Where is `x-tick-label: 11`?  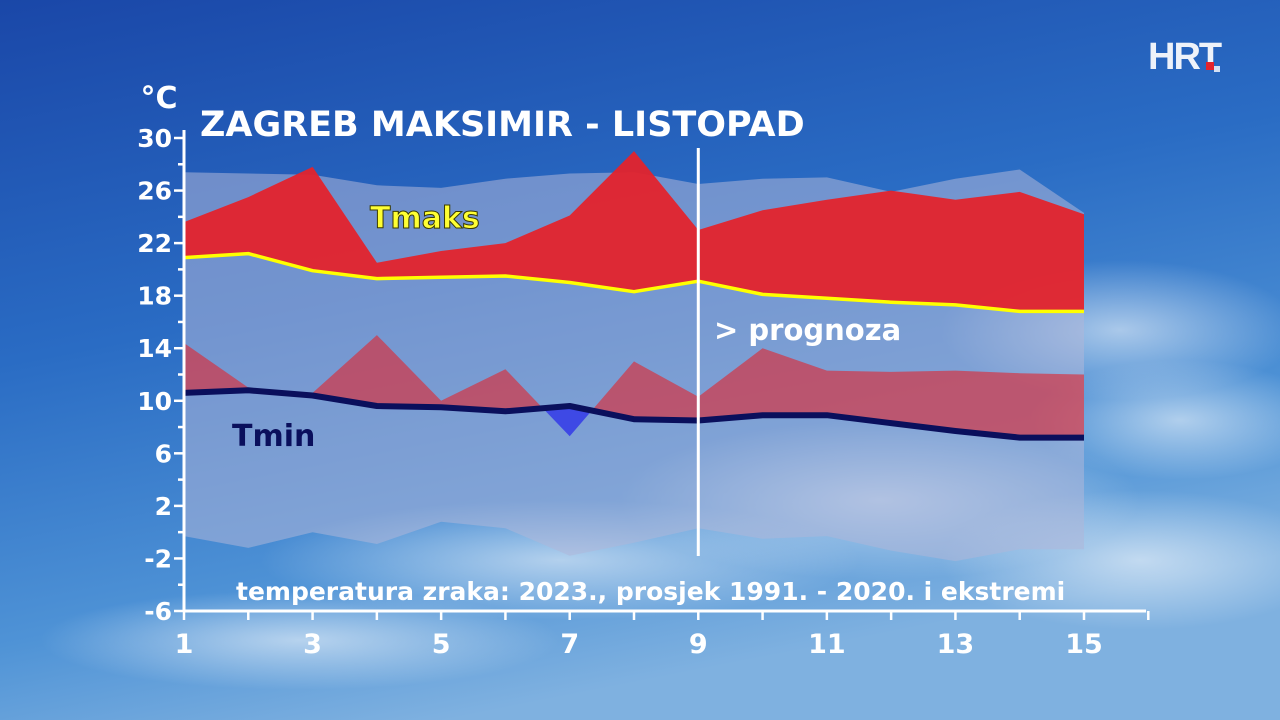 x-tick-label: 11 is located at coordinates (827, 644).